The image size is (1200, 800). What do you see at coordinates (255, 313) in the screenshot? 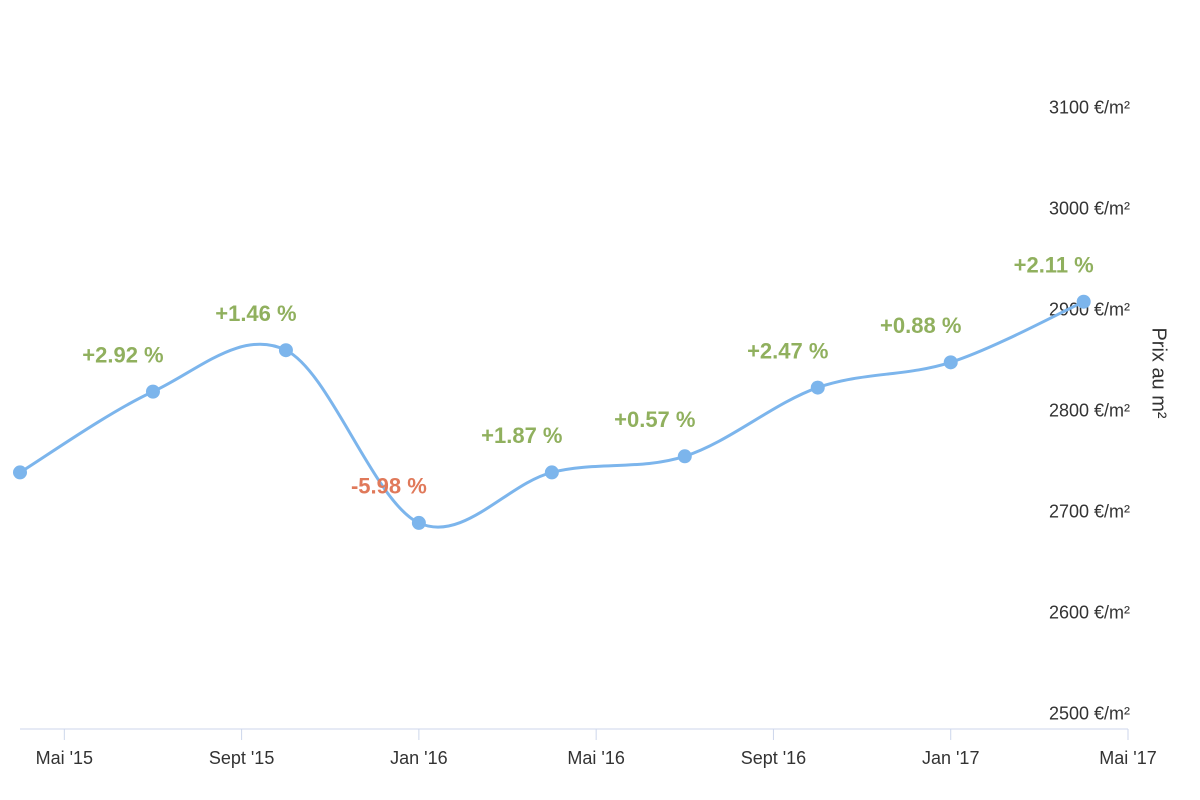
I see `data-label: +1.46 %` at bounding box center [255, 313].